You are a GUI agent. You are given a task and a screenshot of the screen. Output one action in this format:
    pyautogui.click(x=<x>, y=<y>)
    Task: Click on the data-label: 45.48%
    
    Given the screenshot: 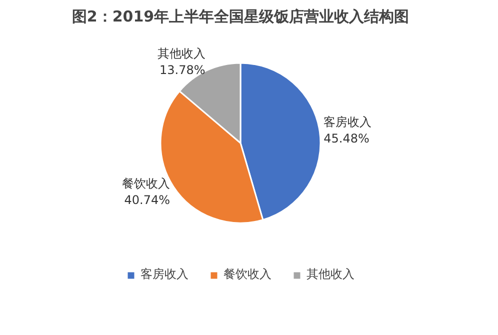 What is the action you would take?
    pyautogui.click(x=347, y=139)
    